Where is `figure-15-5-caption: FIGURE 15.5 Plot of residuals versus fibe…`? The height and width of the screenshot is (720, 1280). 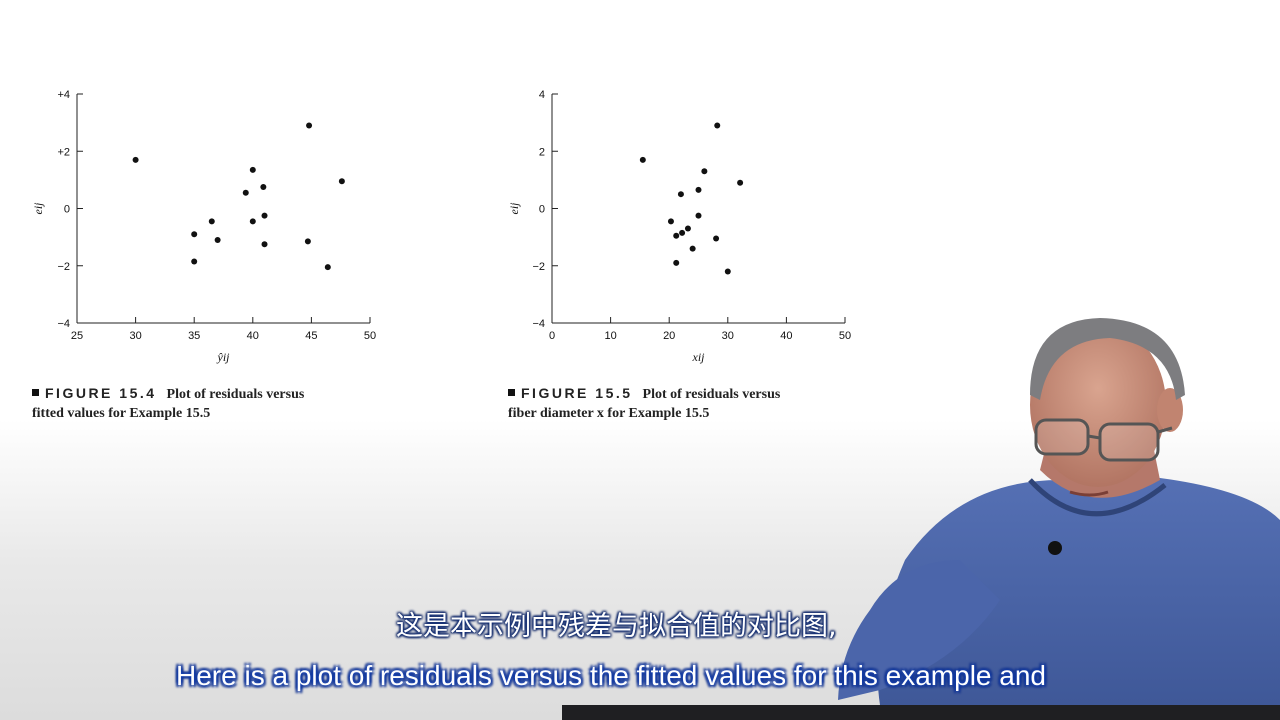
figure-15-5-caption: FIGURE 15.5 Plot of residuals versus fibe… is located at coordinates (644, 403).